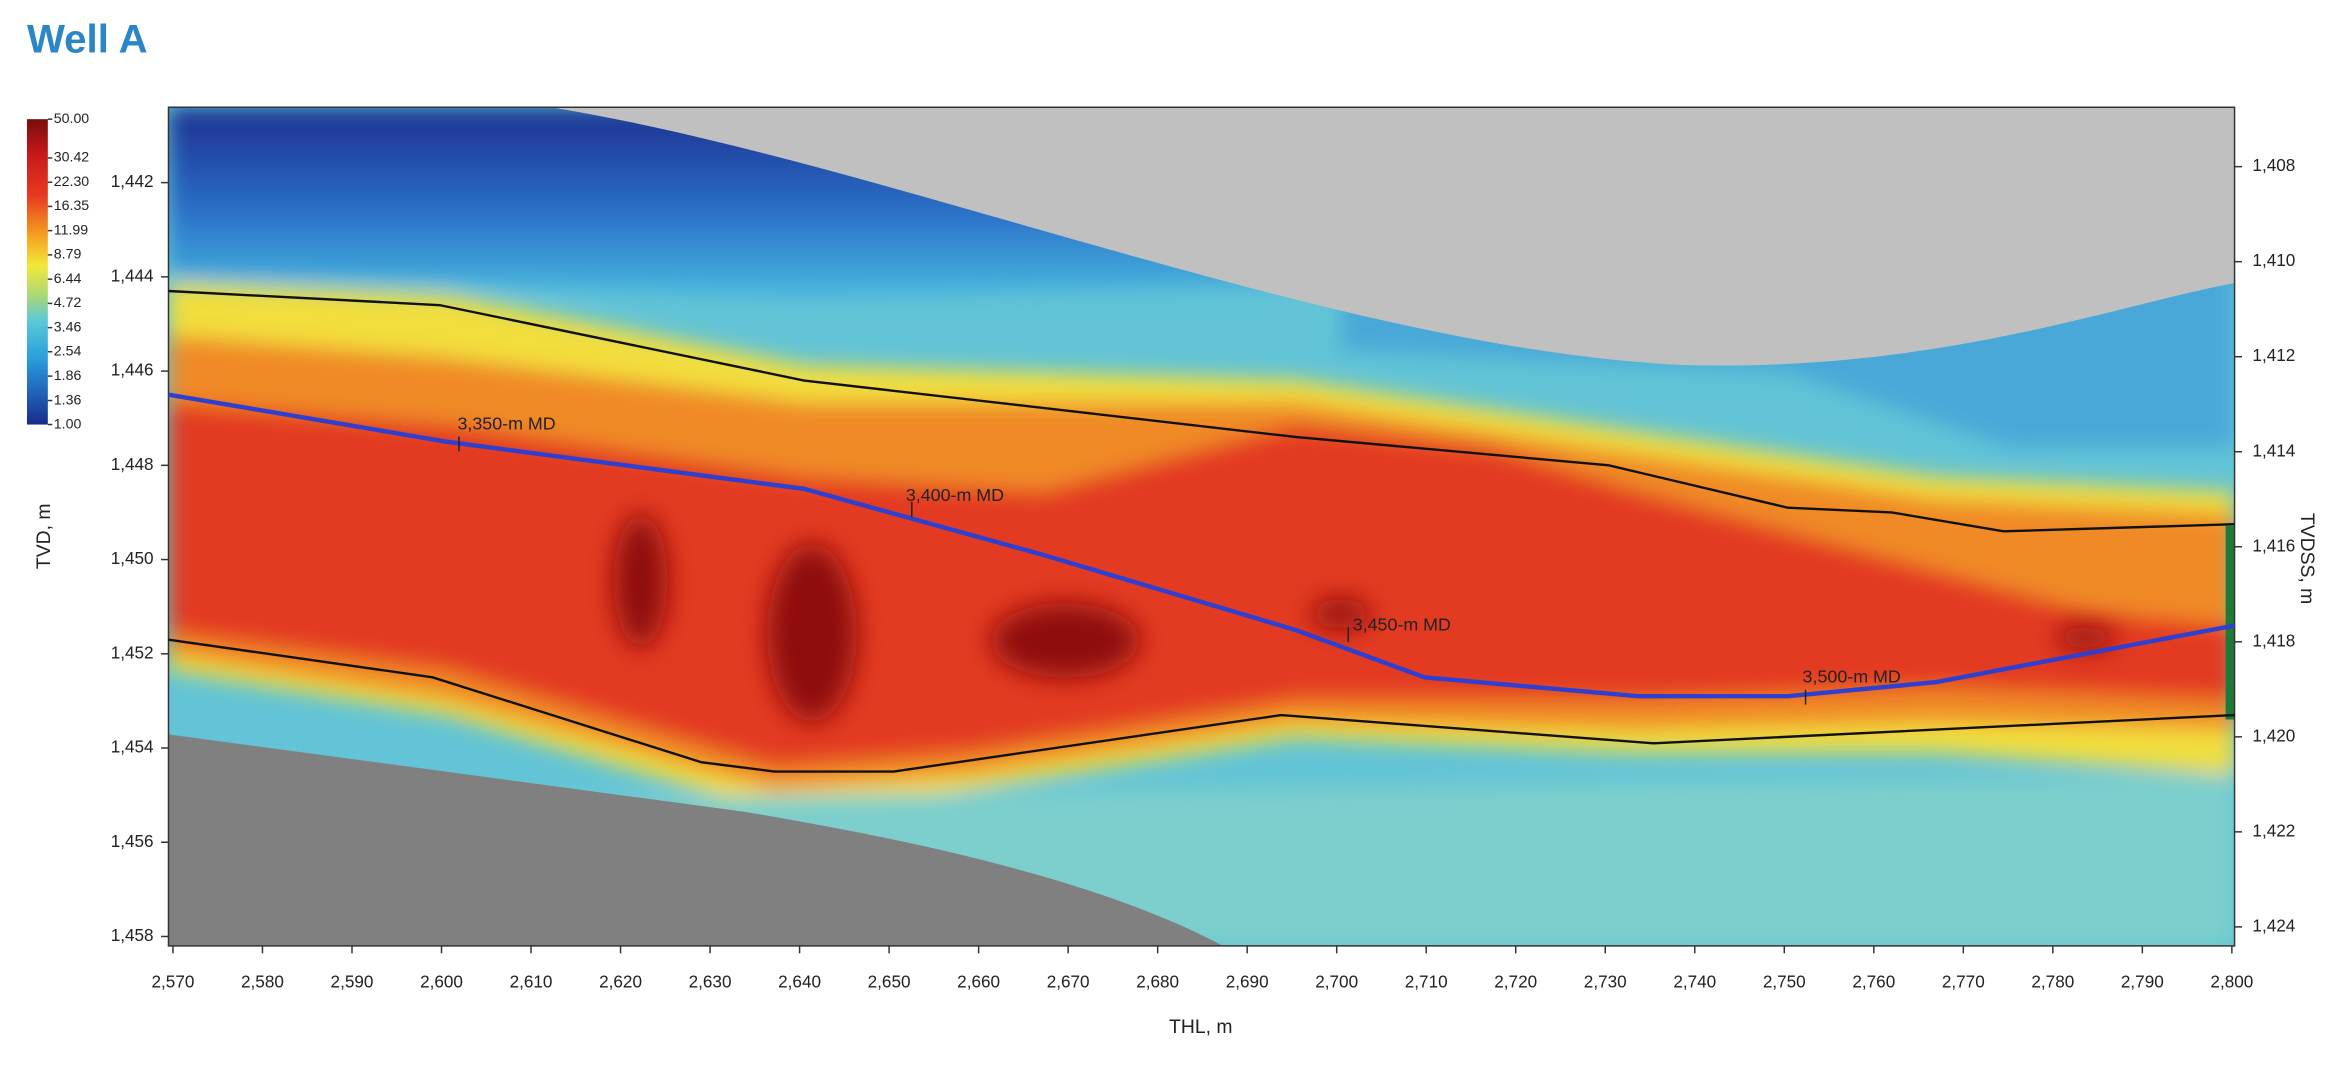 This screenshot has height=1074, width=2336. Describe the element at coordinates (1402, 624) in the screenshot. I see `md-annotation: 3,450-m MD` at that location.